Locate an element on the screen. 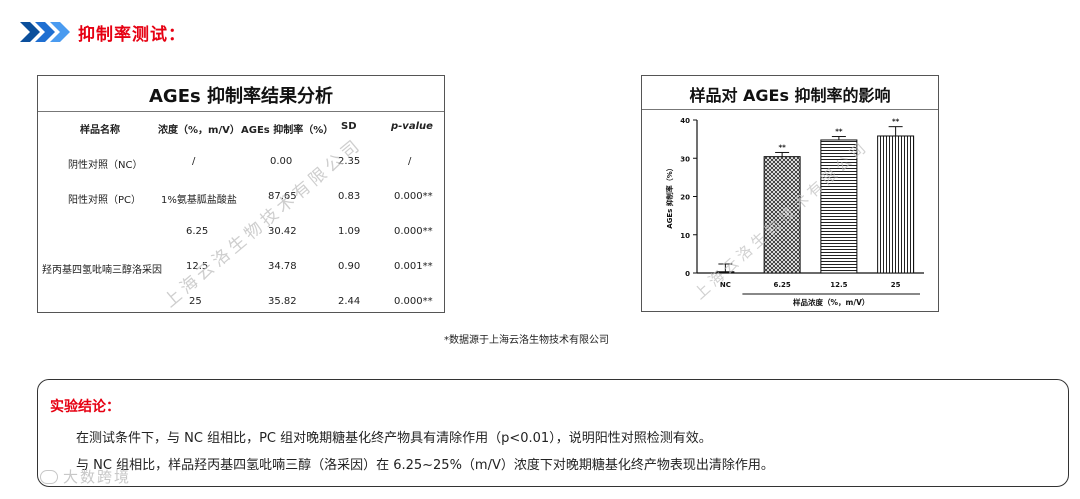  column-header-sd: SD is located at coordinates (349, 126).